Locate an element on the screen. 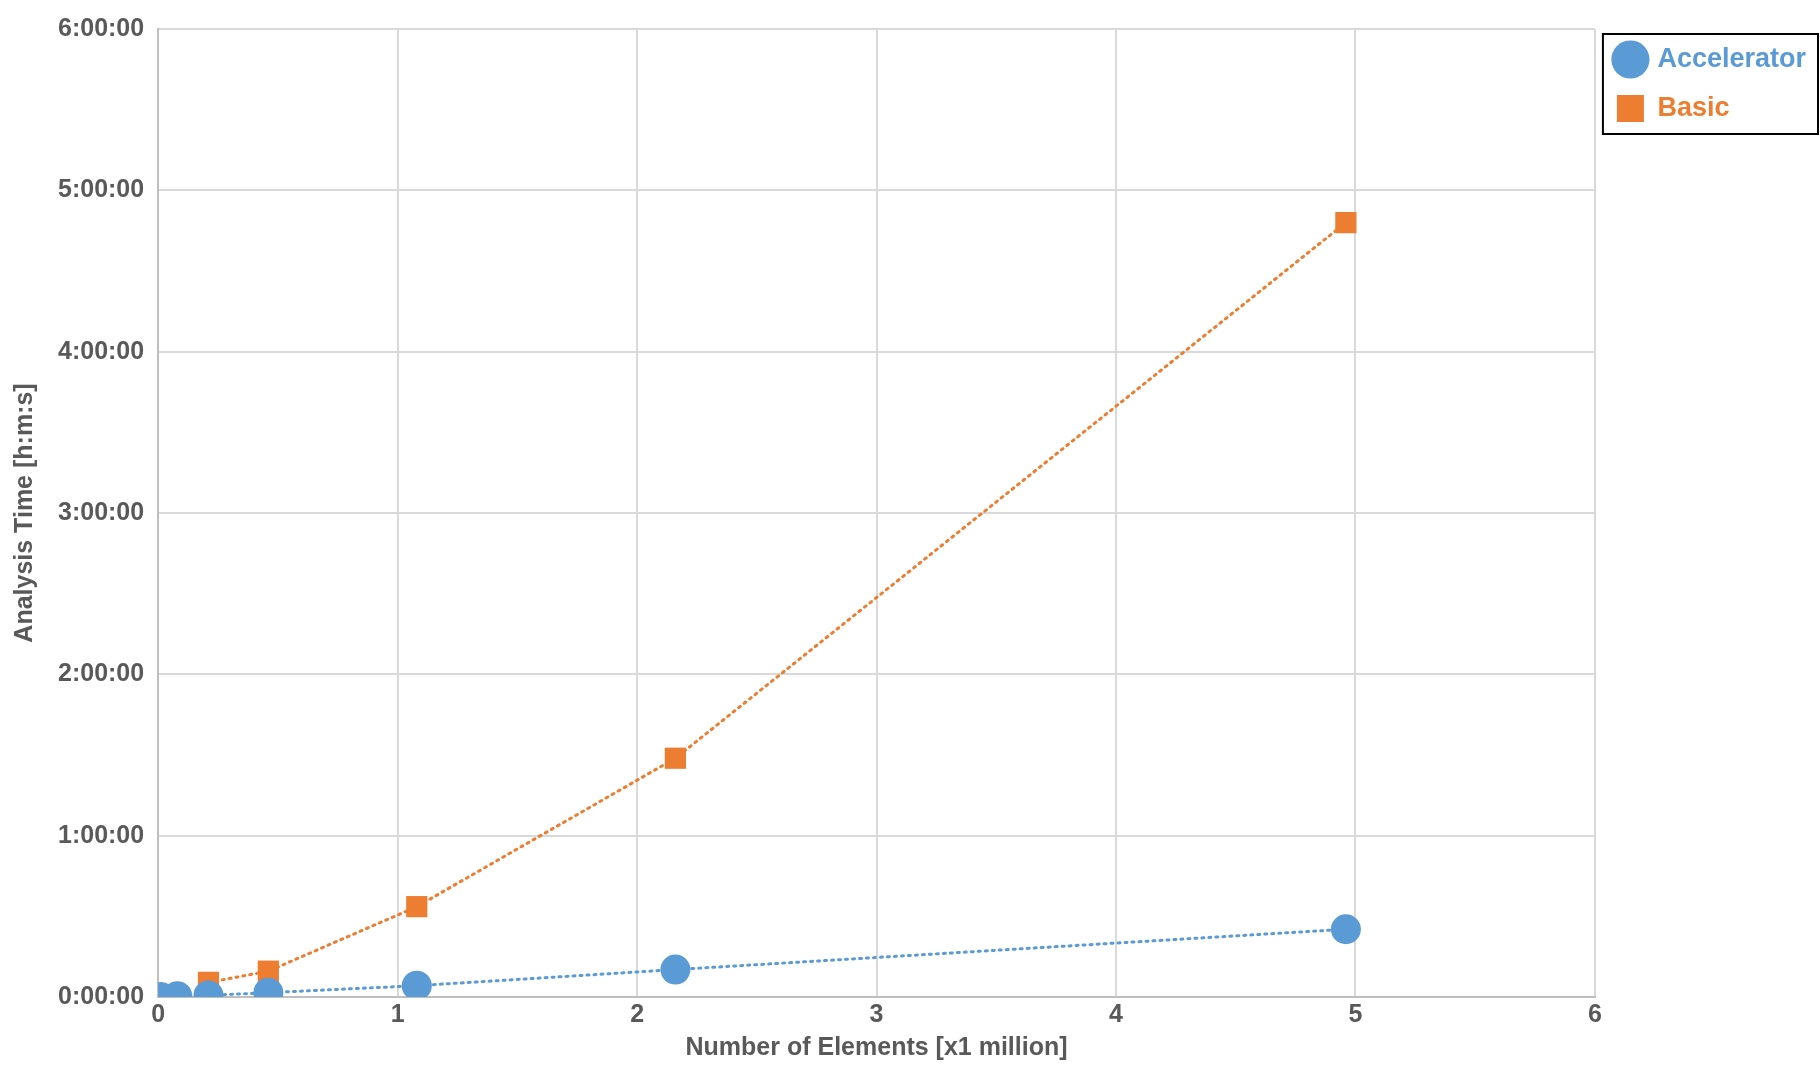 Image resolution: width=1820 pixels, height=1067 pixels. y-tick-label: 2:00:00 is located at coordinates (101, 672).